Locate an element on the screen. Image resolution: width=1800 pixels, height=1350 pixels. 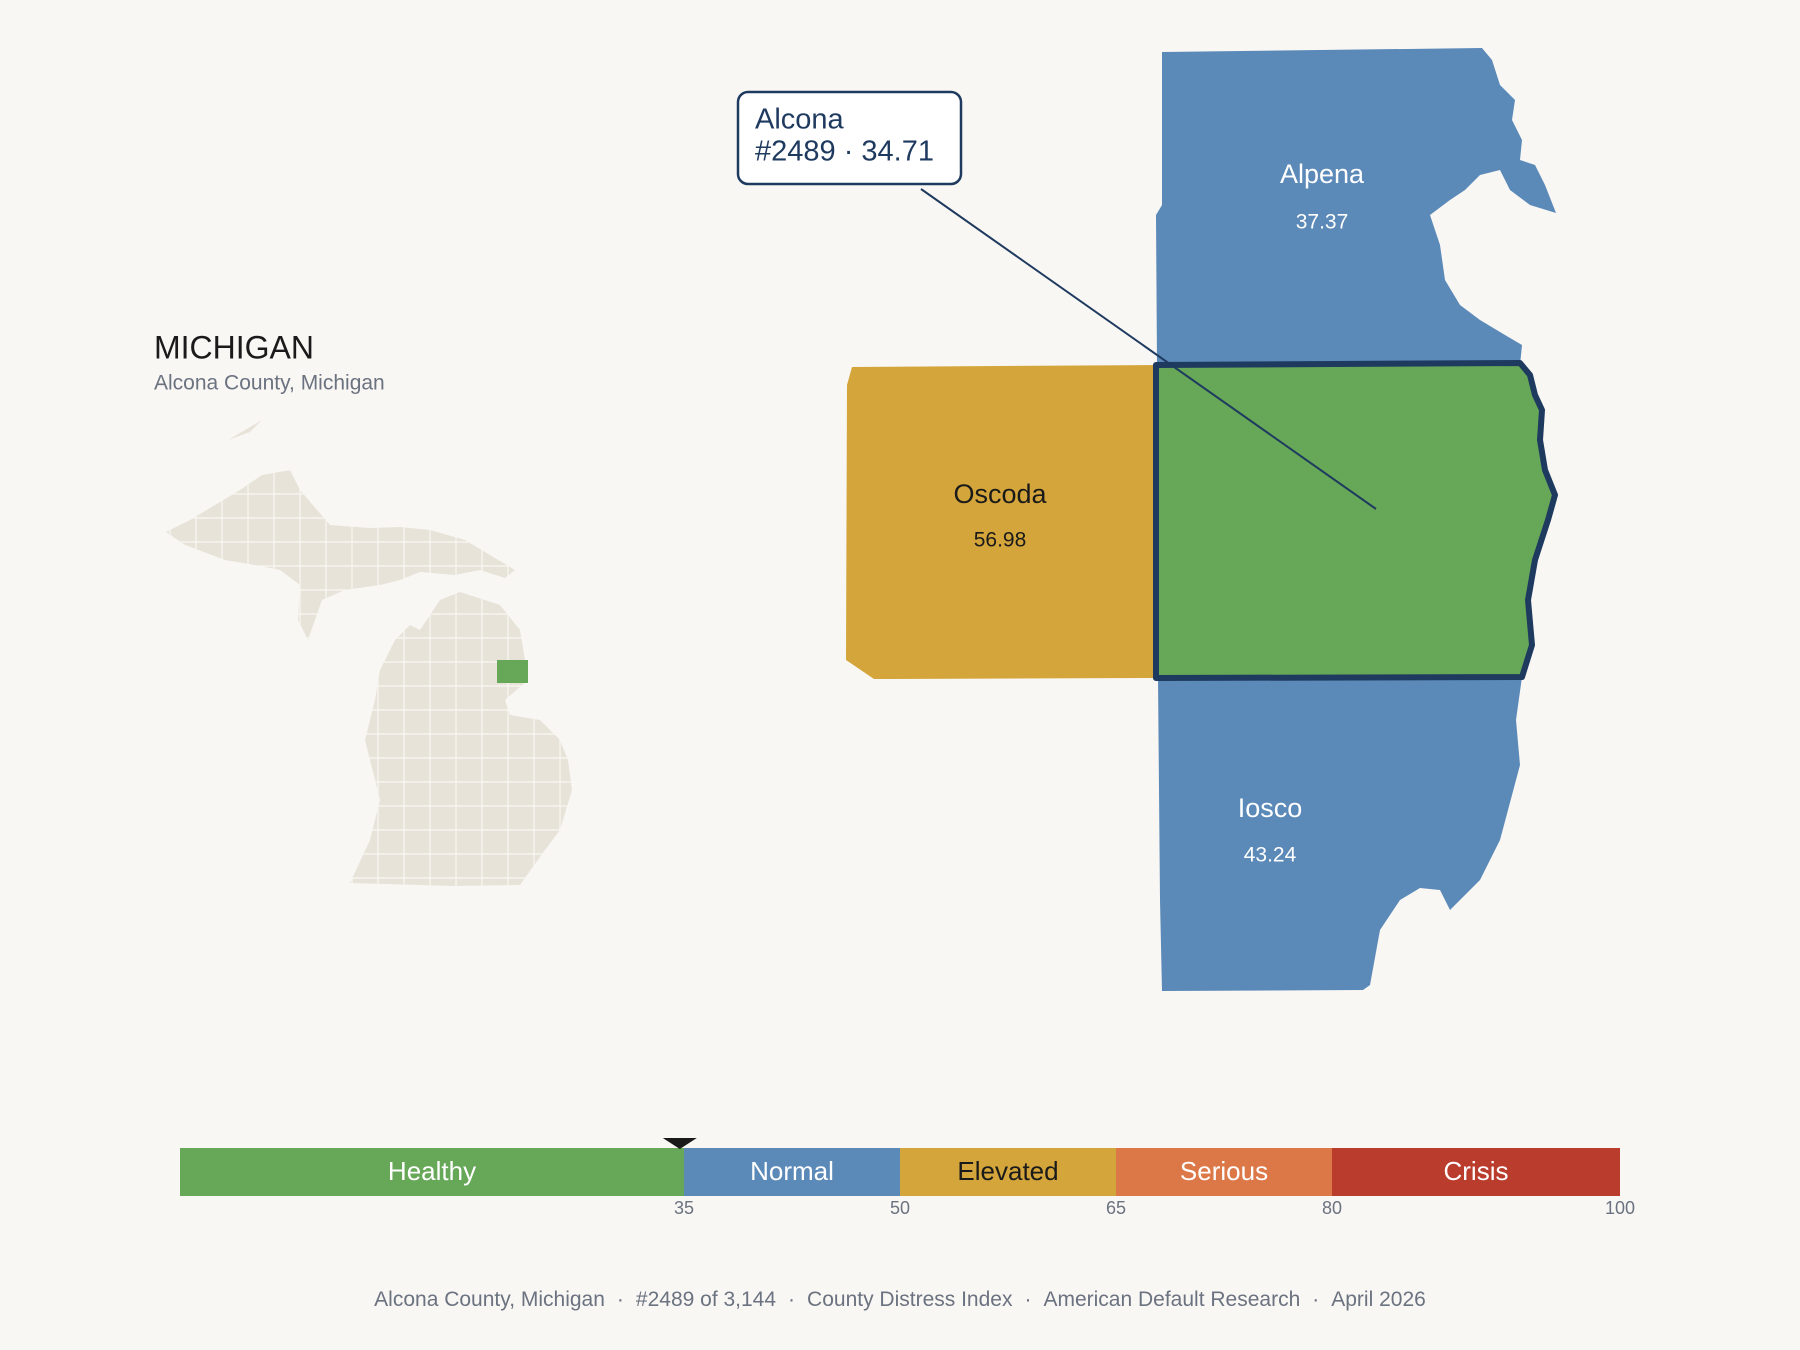
scale-tick-label: 80 is located at coordinates (1332, 1208).